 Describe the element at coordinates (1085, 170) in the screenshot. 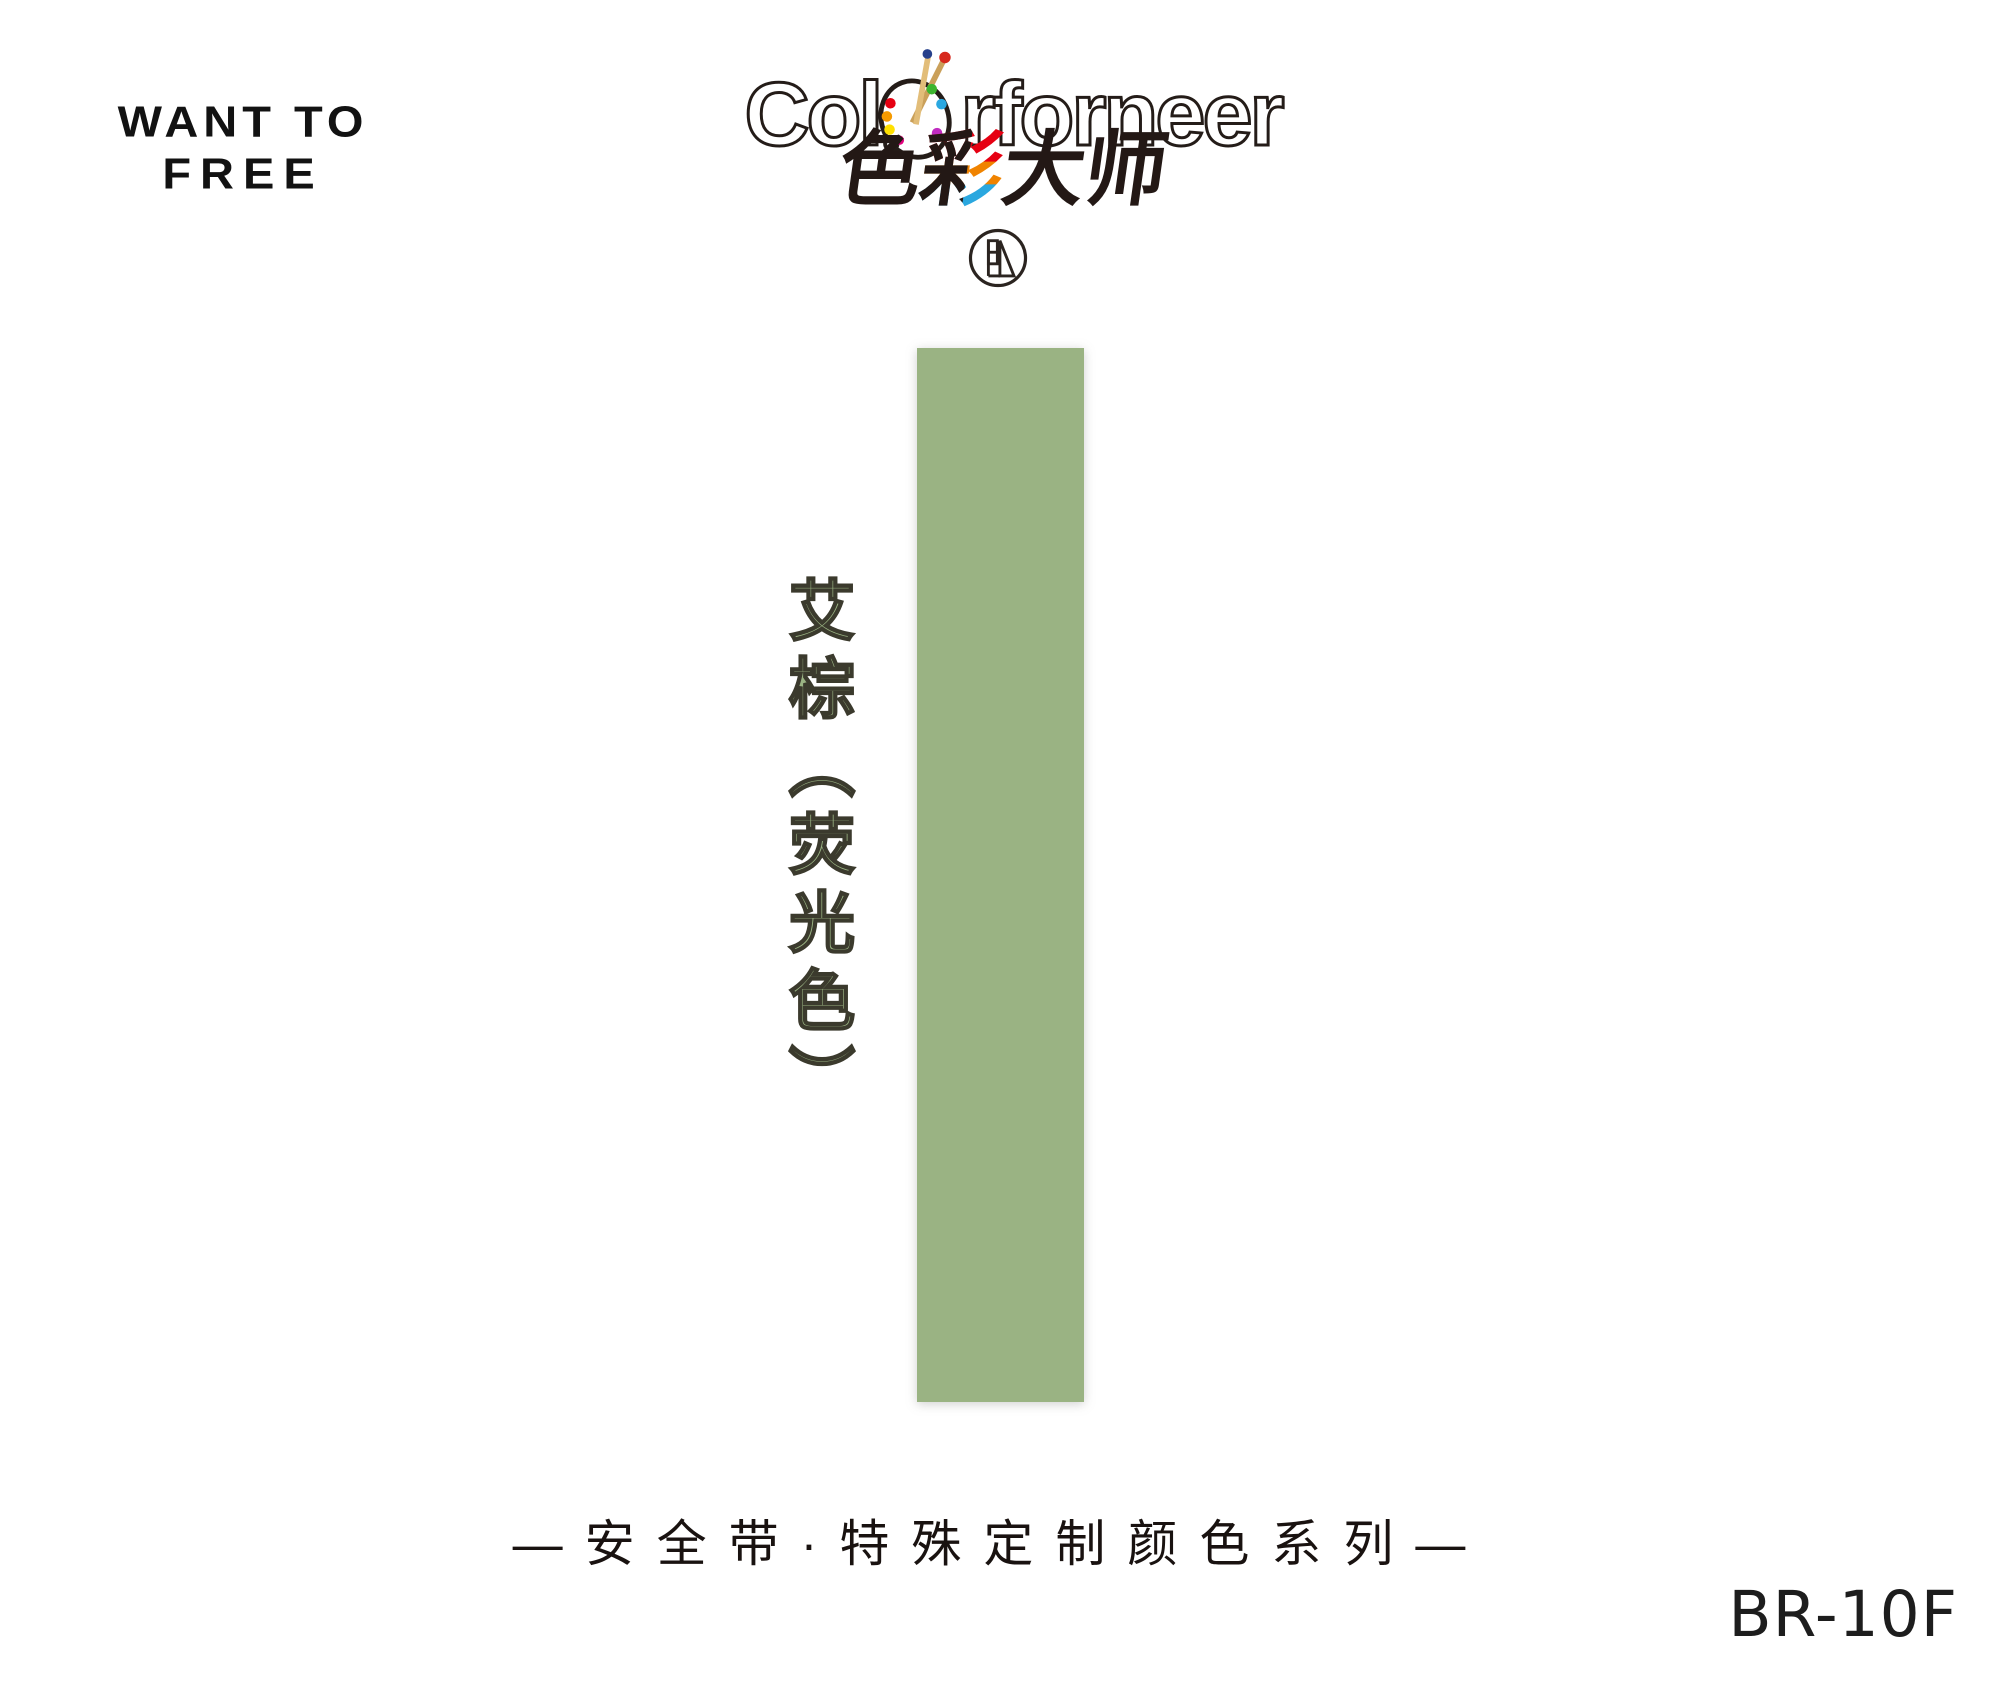

I see `cn-chars-dashi: 大师` at that location.